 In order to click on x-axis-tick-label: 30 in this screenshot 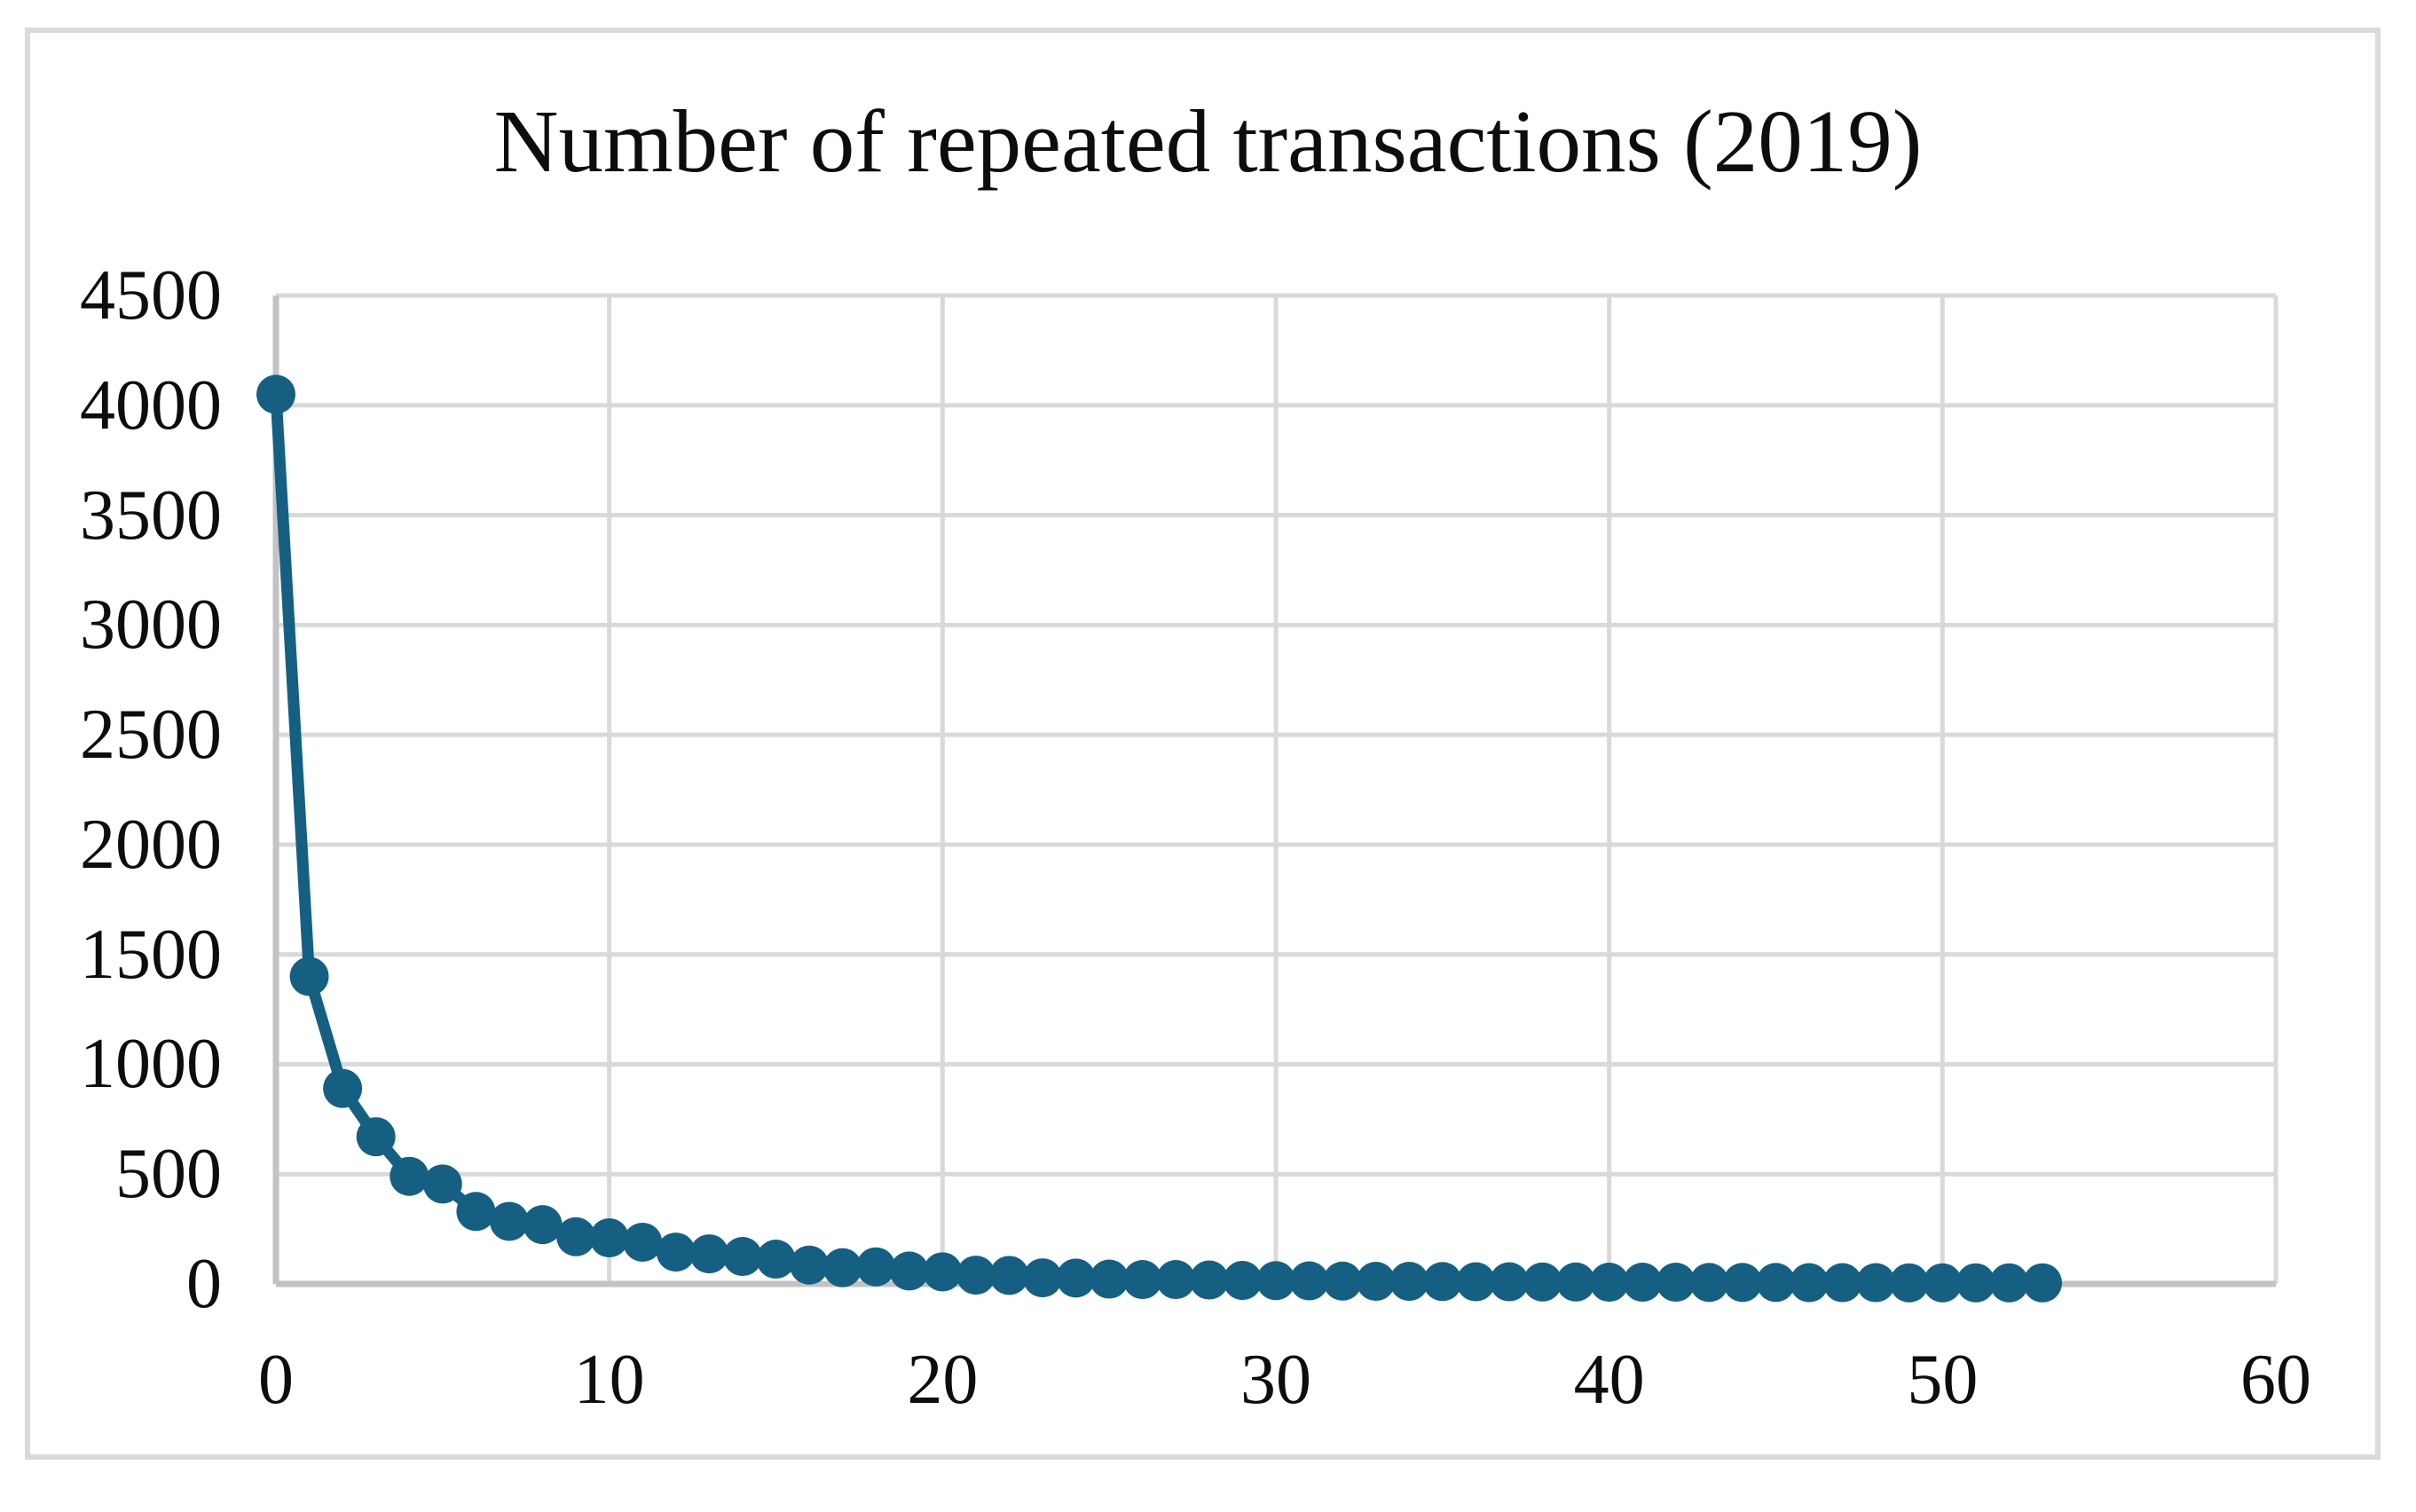, I will do `click(1275, 1380)`.